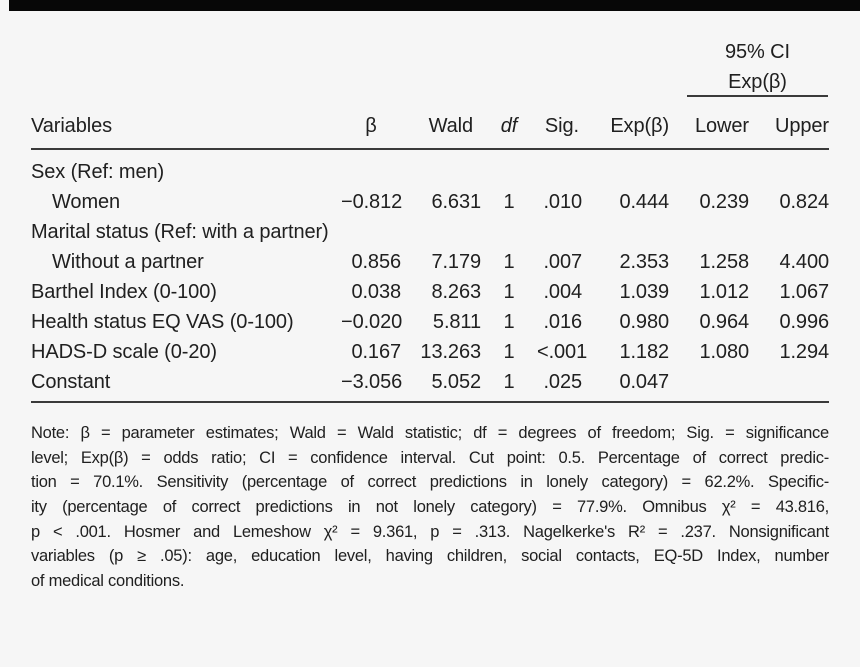  What do you see at coordinates (456, 292) in the screenshot?
I see `cell-wald: 8.263` at bounding box center [456, 292].